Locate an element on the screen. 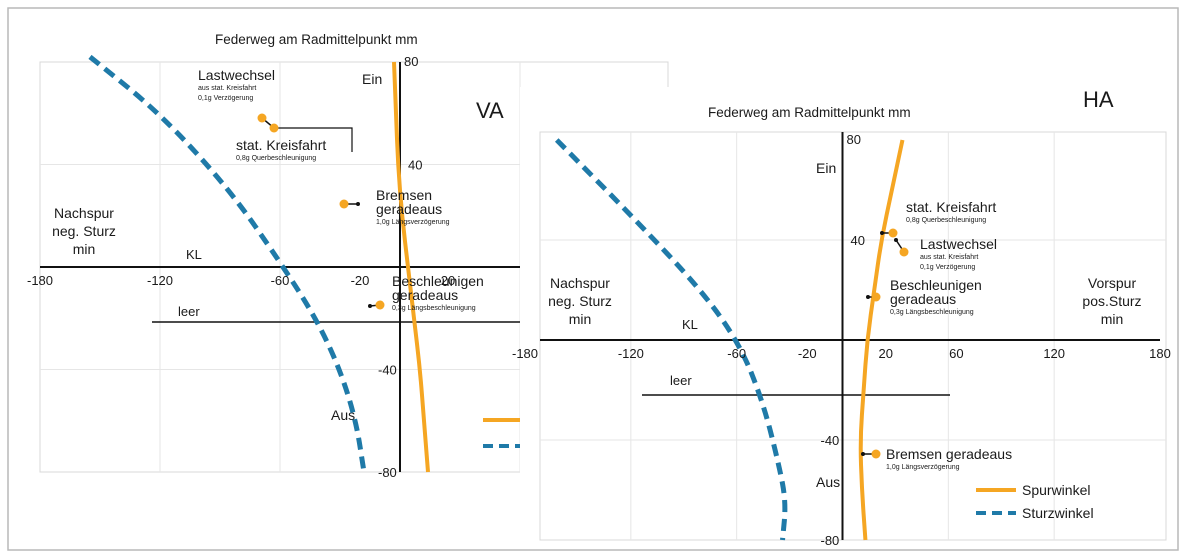 The height and width of the screenshot is (558, 1186). va-panel-label: VA is located at coordinates (490, 110).